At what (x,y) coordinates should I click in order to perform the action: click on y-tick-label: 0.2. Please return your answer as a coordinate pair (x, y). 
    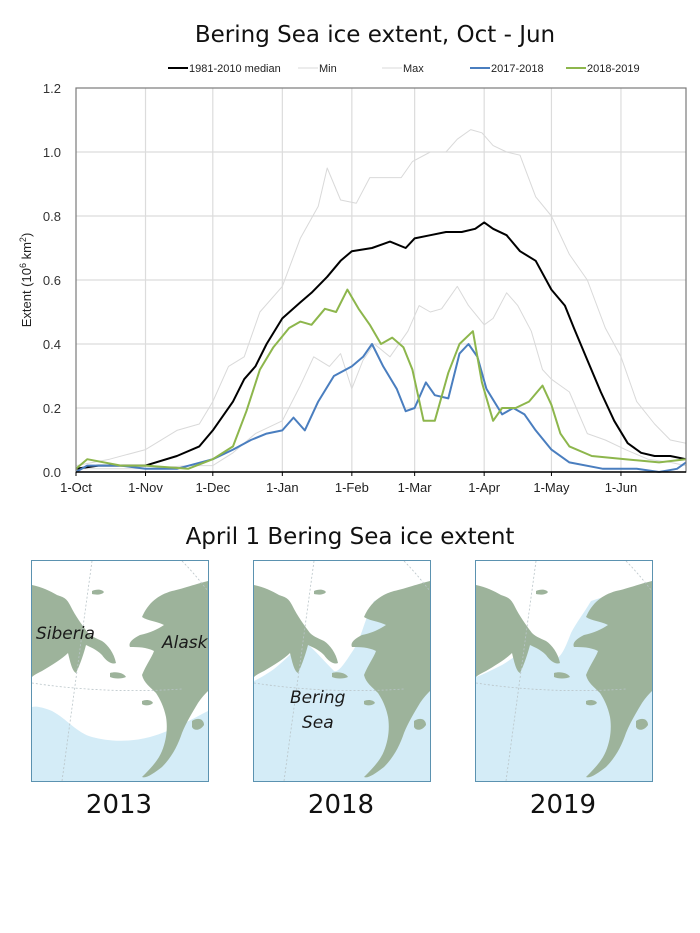
    Looking at the image, I should click on (52, 408).